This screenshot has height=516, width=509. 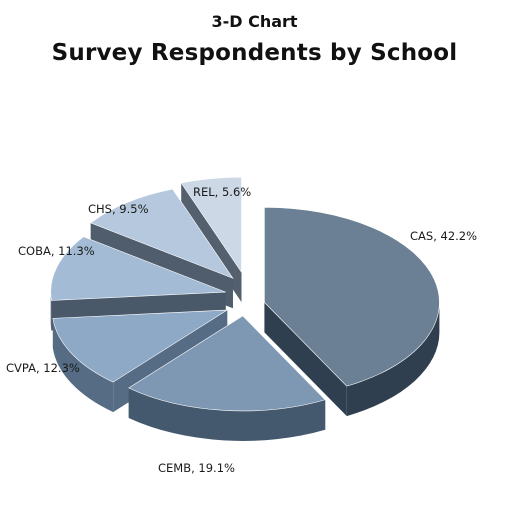 I want to click on slice-label-chs: CHS, 9.5%, so click(x=118, y=209).